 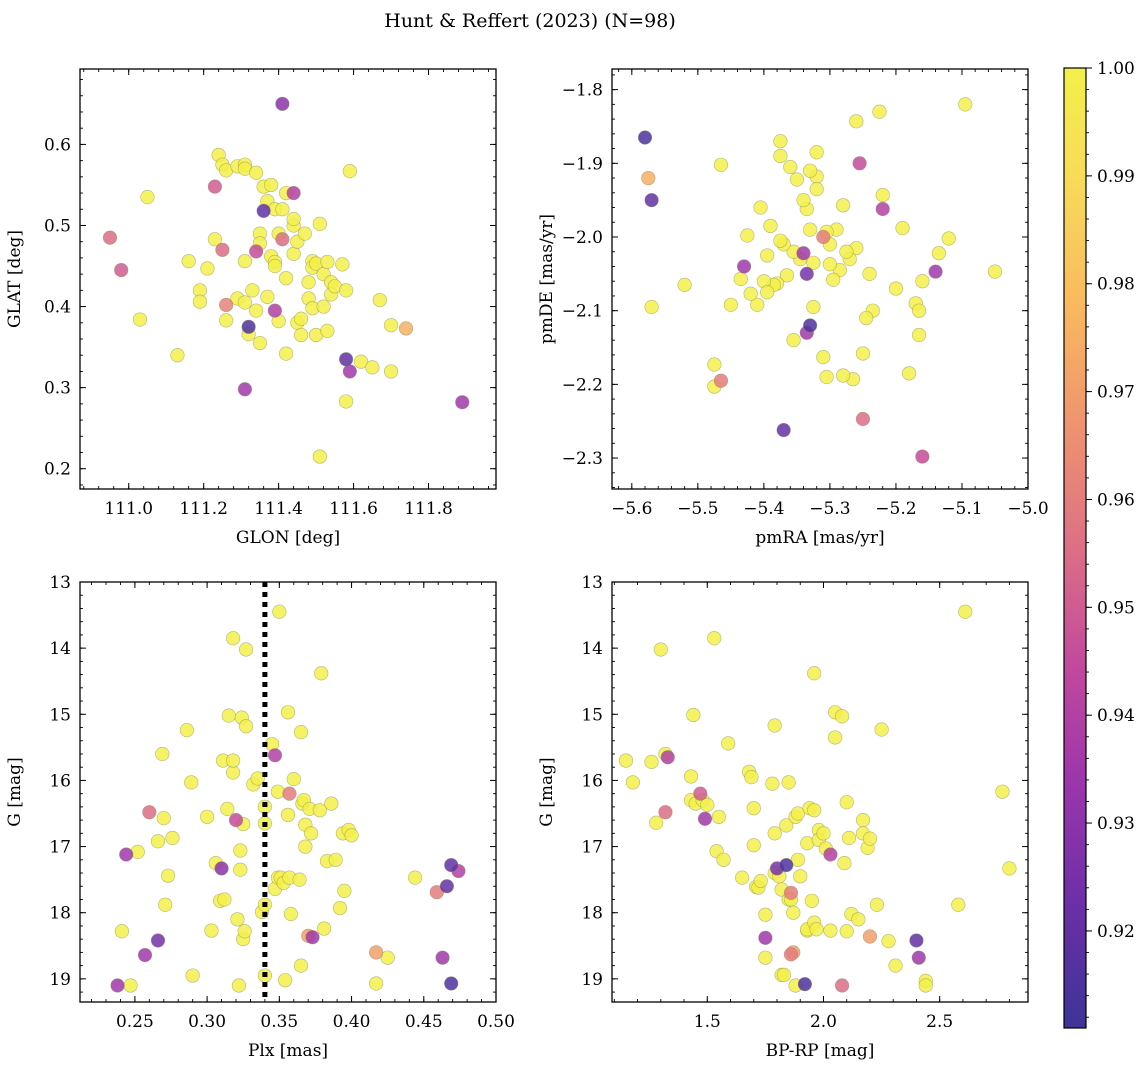 I want to click on colorbar-tick-label: 1.00, so click(x=1116, y=69).